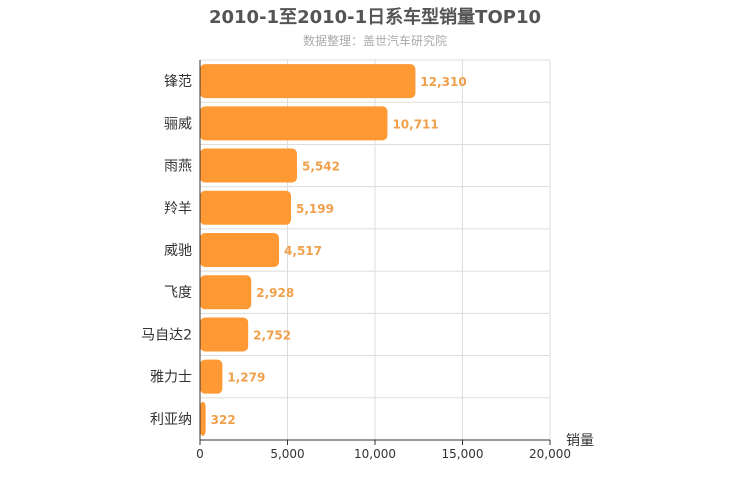  What do you see at coordinates (375, 17) in the screenshot?
I see `chart-title: 2010-1至2010-1日系车型销量TOP10` at bounding box center [375, 17].